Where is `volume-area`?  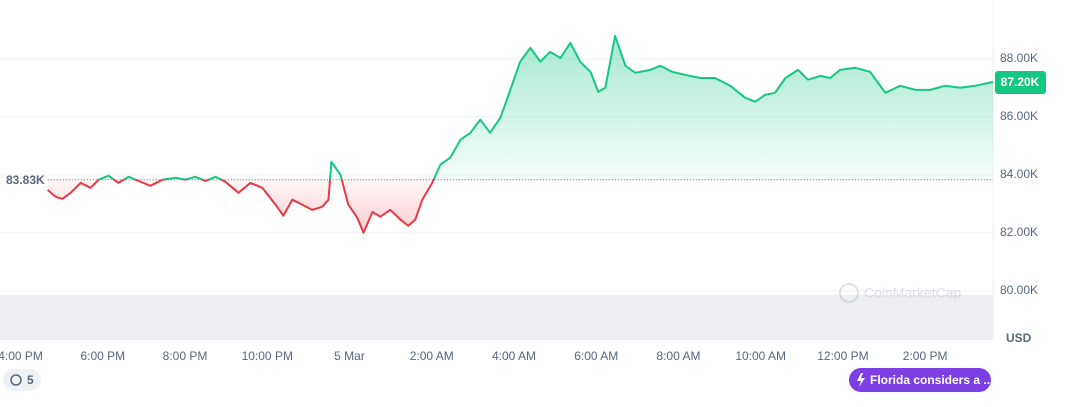 volume-area is located at coordinates (496, 317).